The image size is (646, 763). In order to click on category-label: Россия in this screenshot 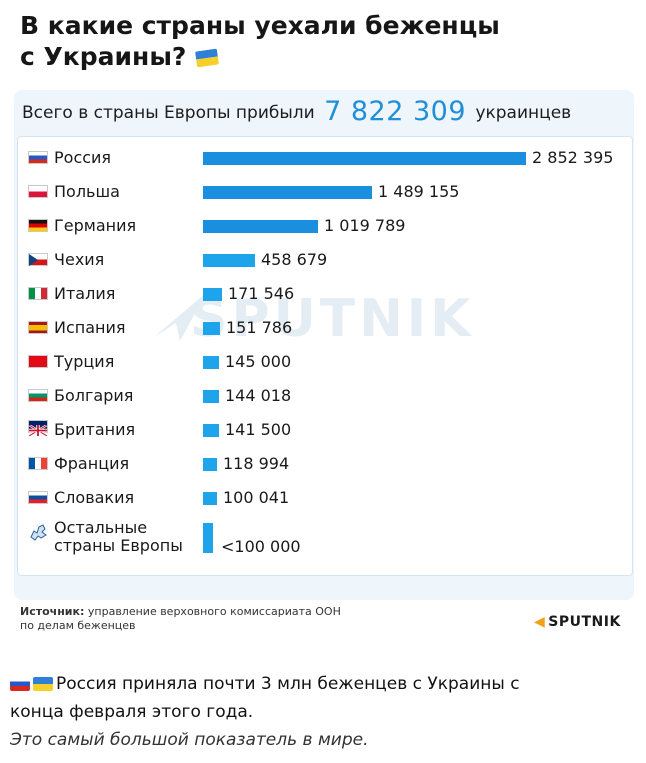, I will do `click(69, 158)`.